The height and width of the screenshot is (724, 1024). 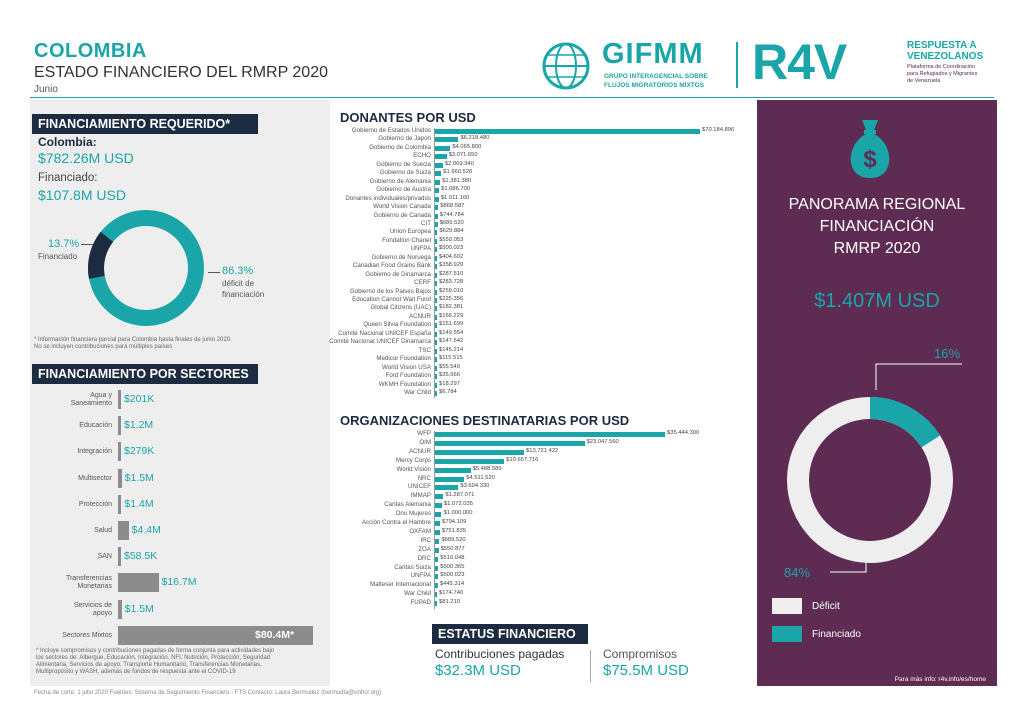 What do you see at coordinates (406, 367) in the screenshot?
I see `donor-label: World Vision USA` at bounding box center [406, 367].